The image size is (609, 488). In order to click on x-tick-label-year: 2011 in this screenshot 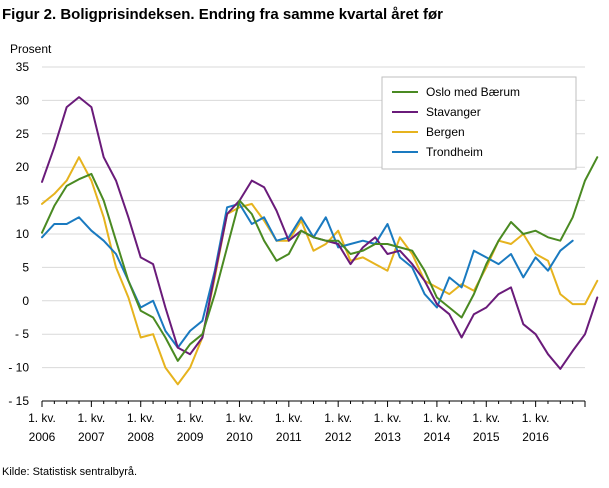, I will do `click(289, 437)`.